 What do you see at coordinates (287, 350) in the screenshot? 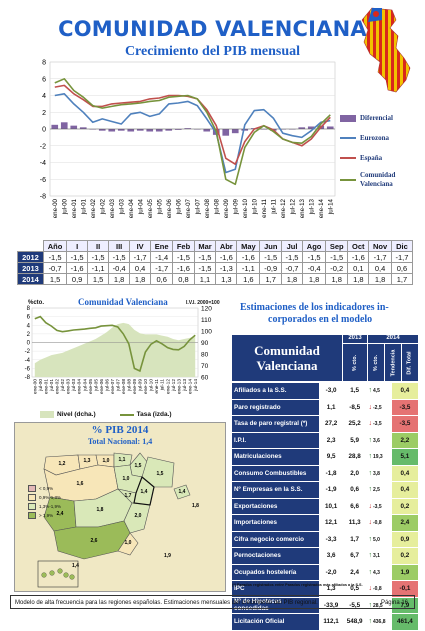
I see `region-label: Comunidad` at bounding box center [287, 350].